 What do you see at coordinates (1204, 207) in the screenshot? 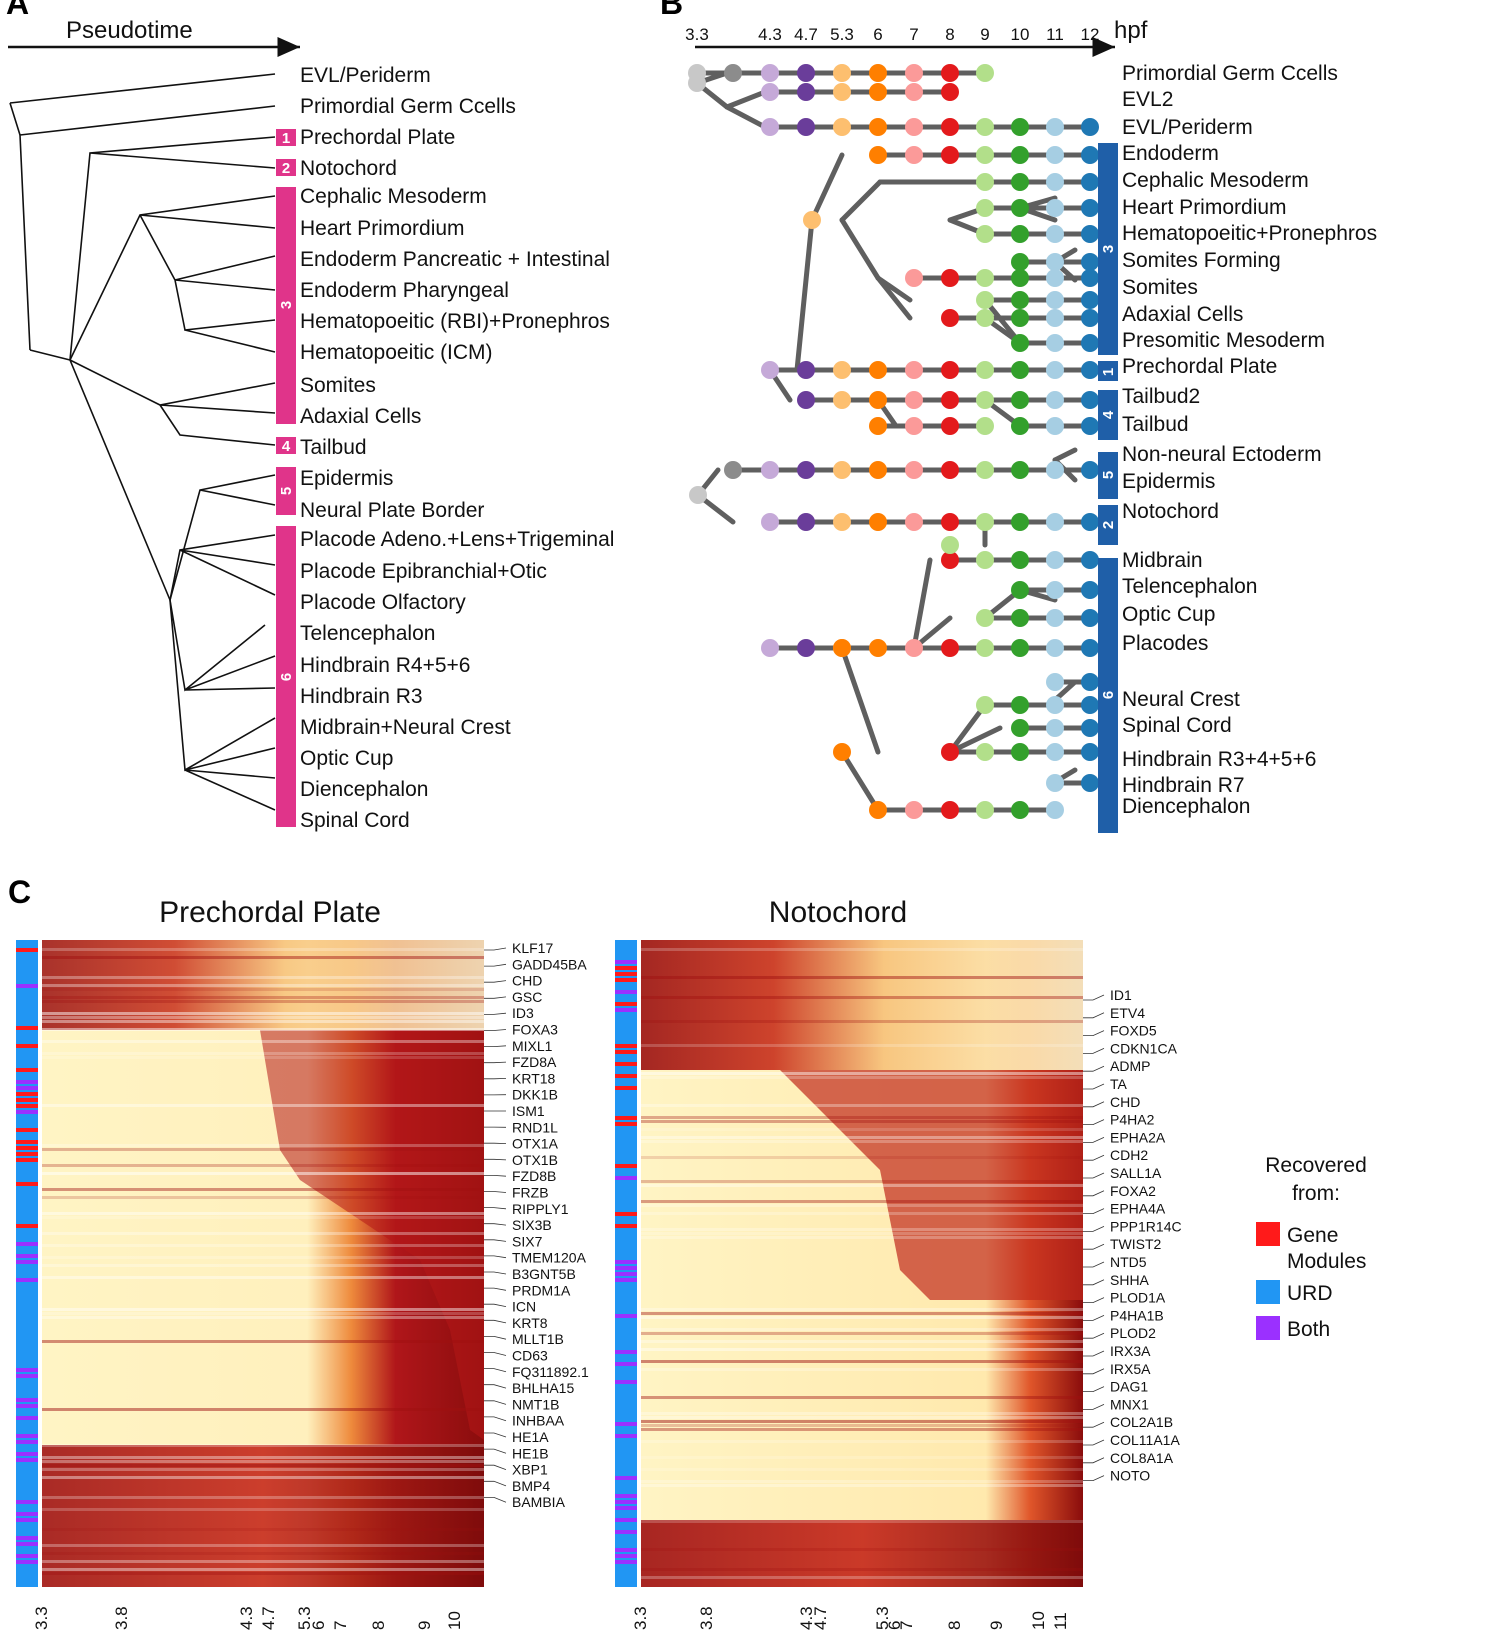
I see `leaf-label-b: Heart Primordium` at bounding box center [1204, 207].